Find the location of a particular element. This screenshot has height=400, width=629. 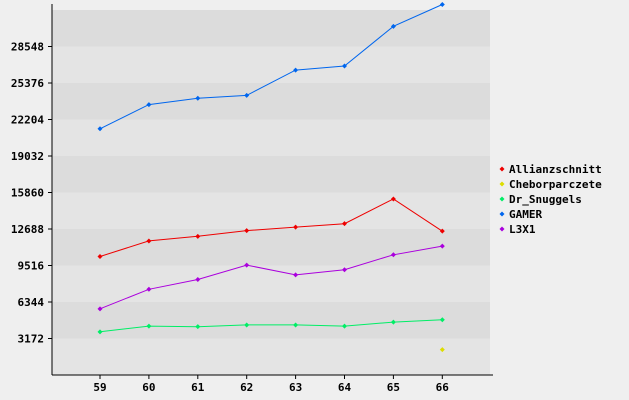

x-tick-label: 62 is located at coordinates (246, 387).